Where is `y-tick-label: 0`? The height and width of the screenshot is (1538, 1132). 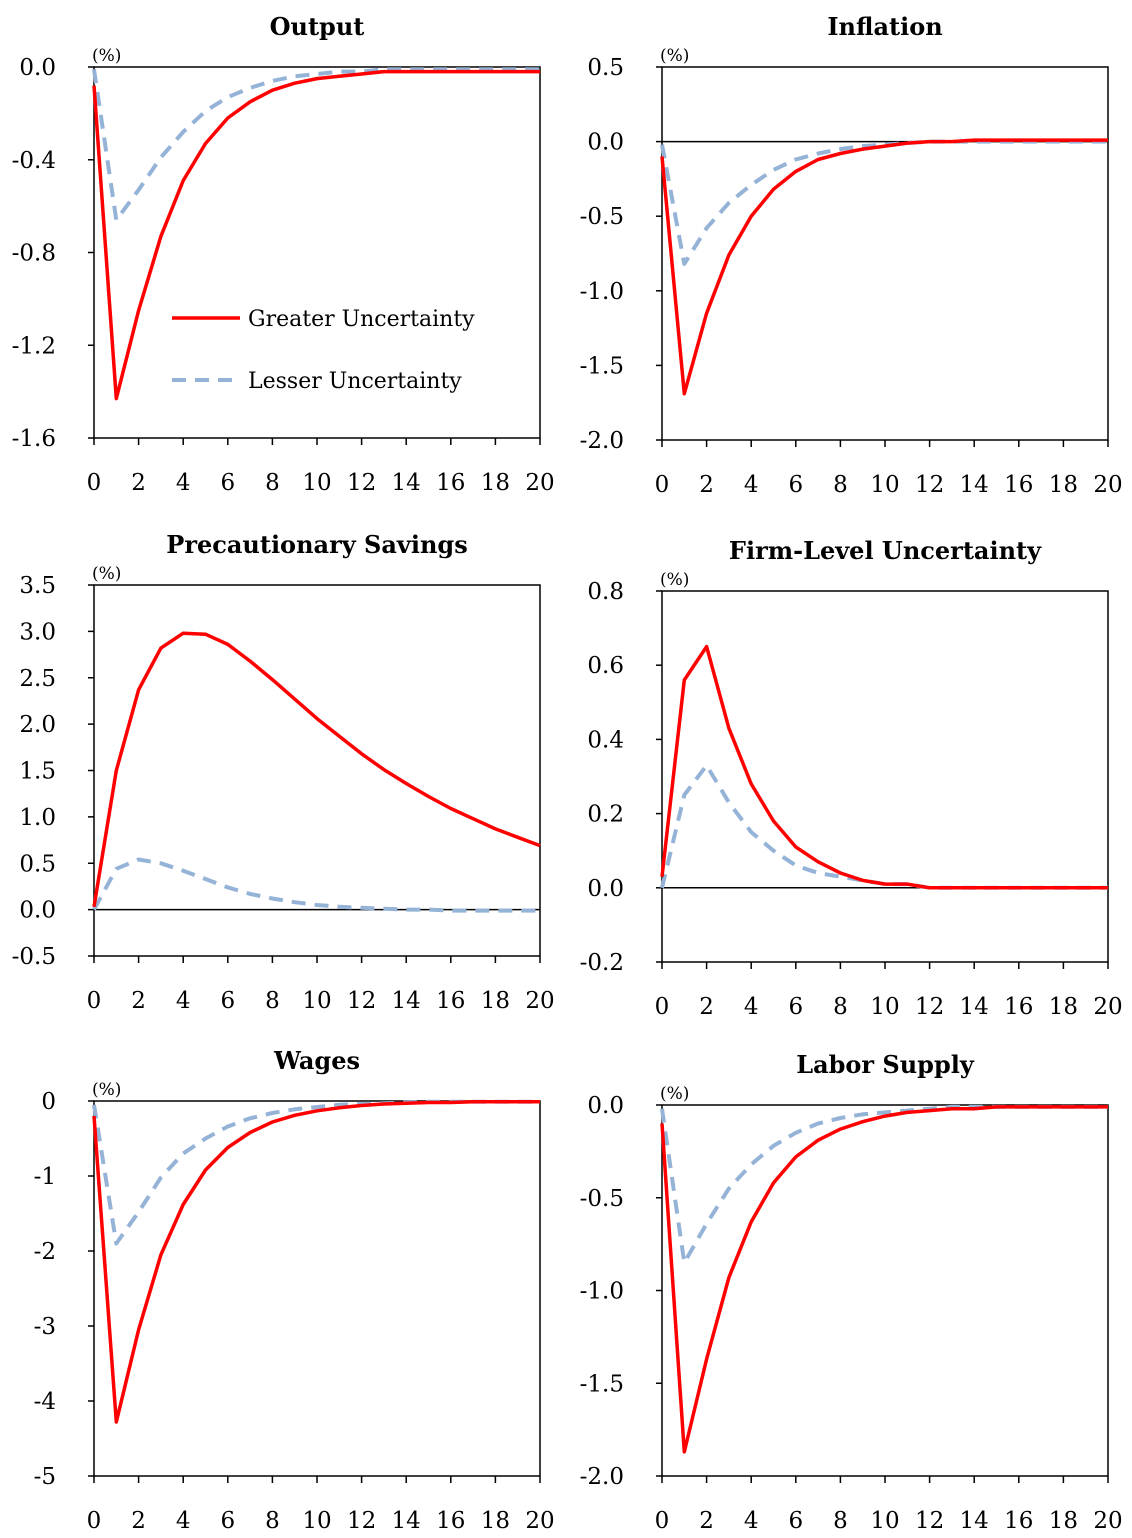
y-tick-label: 0 is located at coordinates (48, 1102).